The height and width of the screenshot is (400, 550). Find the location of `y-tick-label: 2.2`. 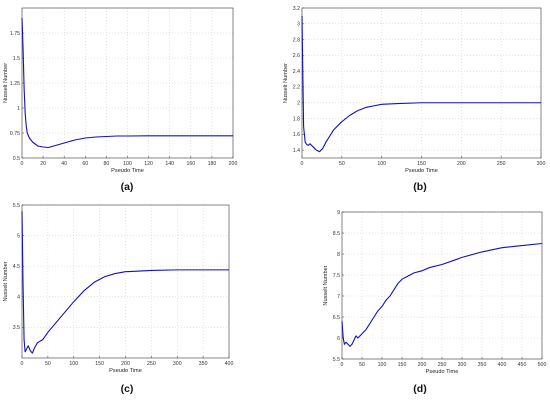

y-tick-label: 2.2 is located at coordinates (296, 88).